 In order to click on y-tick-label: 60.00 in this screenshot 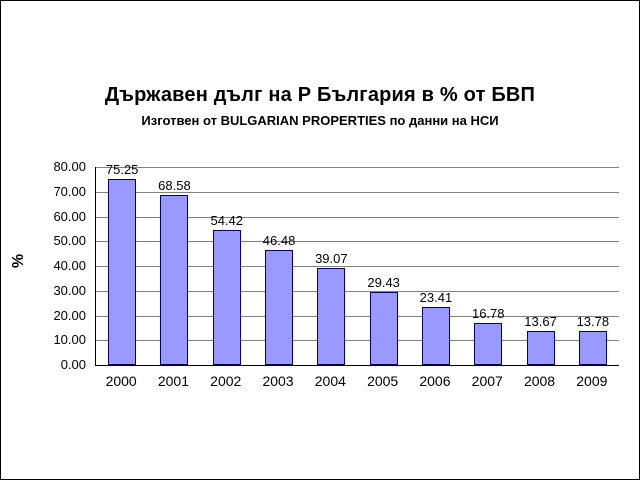, I will do `click(69, 216)`.